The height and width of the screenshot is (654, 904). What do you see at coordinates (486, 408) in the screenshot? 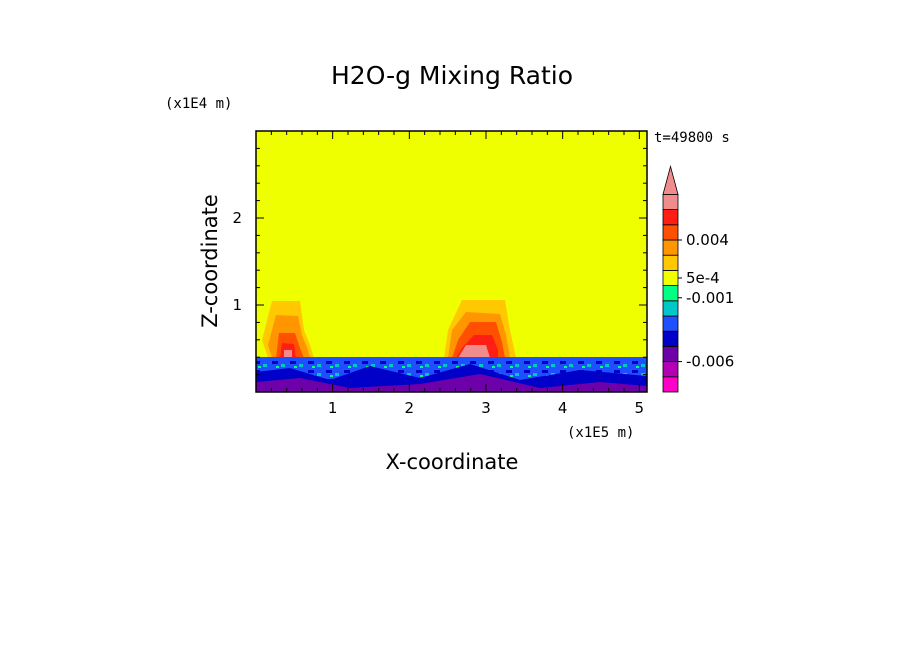
I see `x-tick-label: 3` at bounding box center [486, 408].